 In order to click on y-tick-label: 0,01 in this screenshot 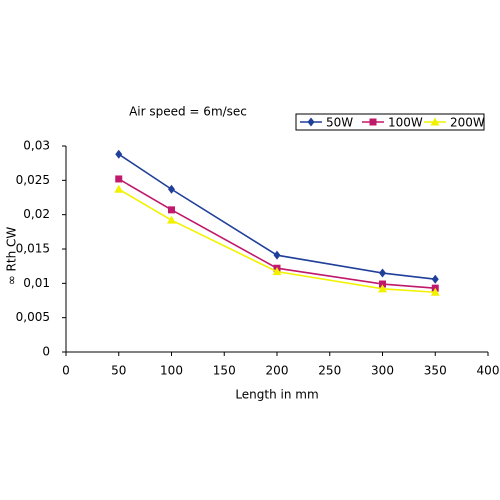, I will do `click(36, 283)`.